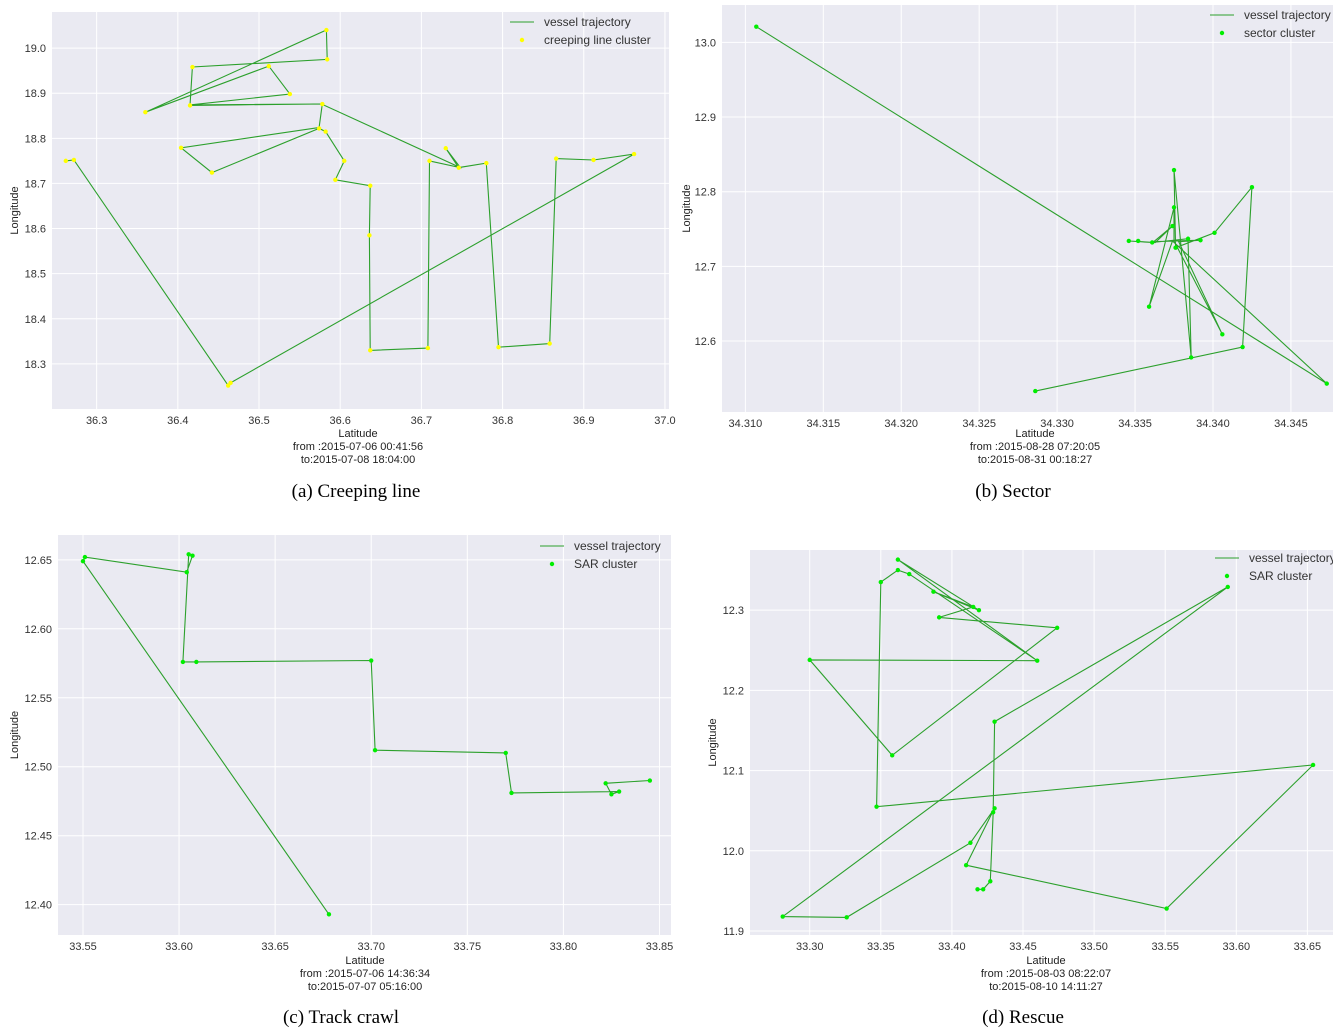  I want to click on x-tick-label: 36.5, so click(258, 421).